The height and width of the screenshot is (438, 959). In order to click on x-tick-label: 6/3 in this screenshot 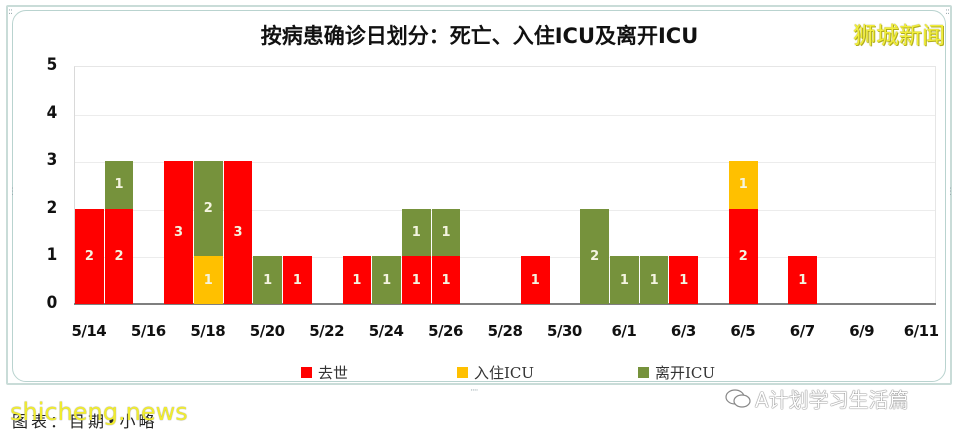, I will do `click(683, 331)`.